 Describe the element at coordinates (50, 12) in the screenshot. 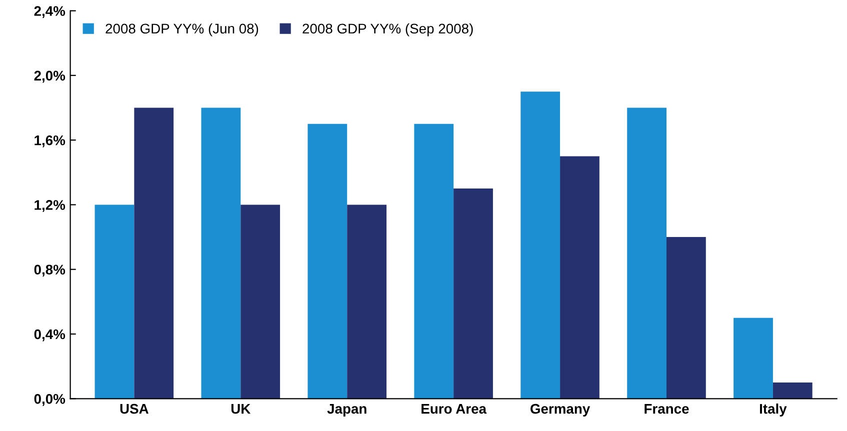

I see `y-tick-label: 2,4%` at that location.